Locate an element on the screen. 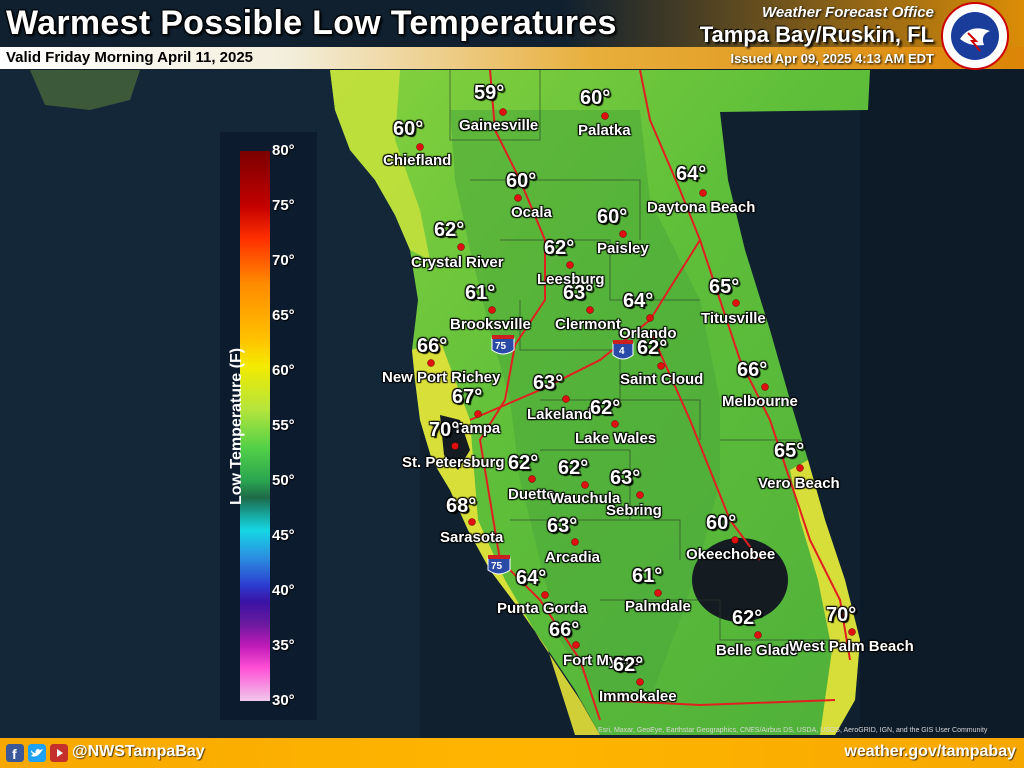 The width and height of the screenshot is (1024, 768). city-name: Okeechobee is located at coordinates (731, 554).